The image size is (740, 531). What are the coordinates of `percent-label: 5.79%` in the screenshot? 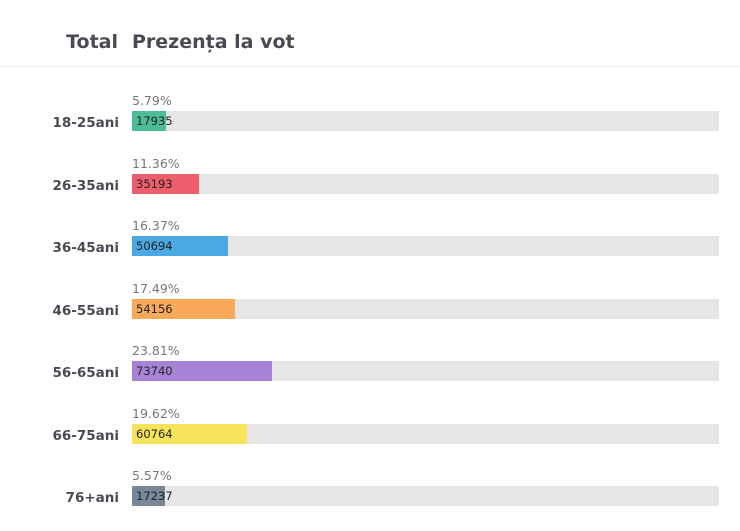 It's located at (152, 100).